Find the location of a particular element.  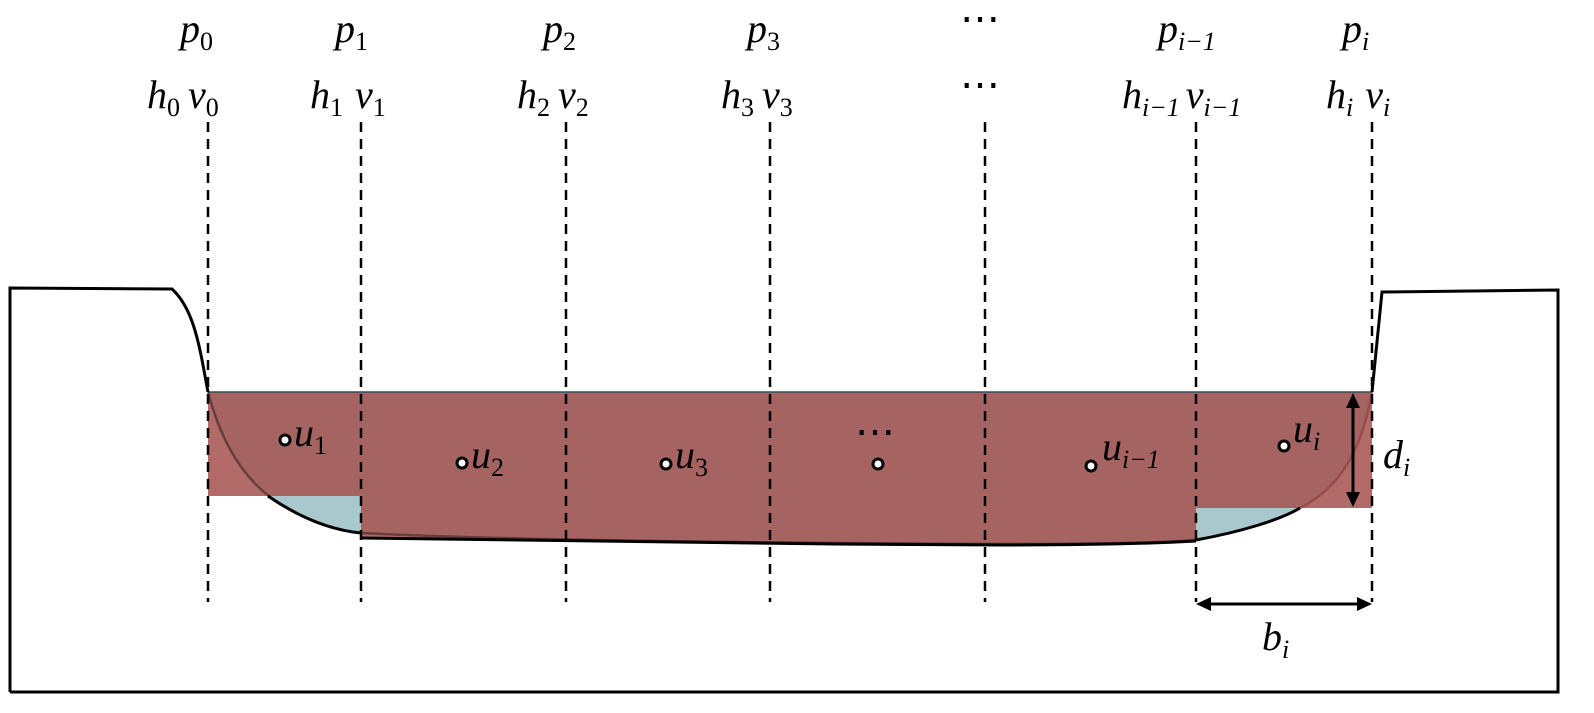

label-p-i-1: pi−1 is located at coordinates (1185, 31).